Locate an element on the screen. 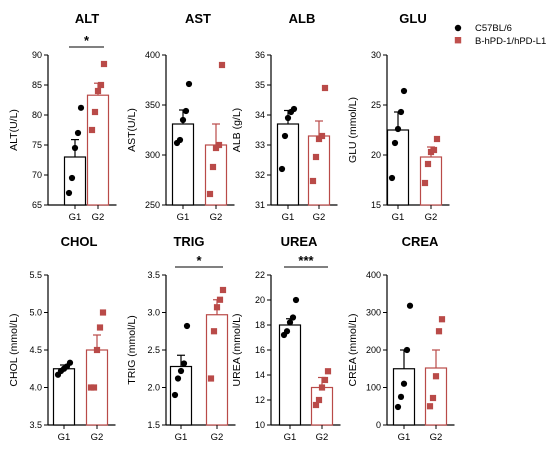  bar-urea-g1 is located at coordinates (290, 375).